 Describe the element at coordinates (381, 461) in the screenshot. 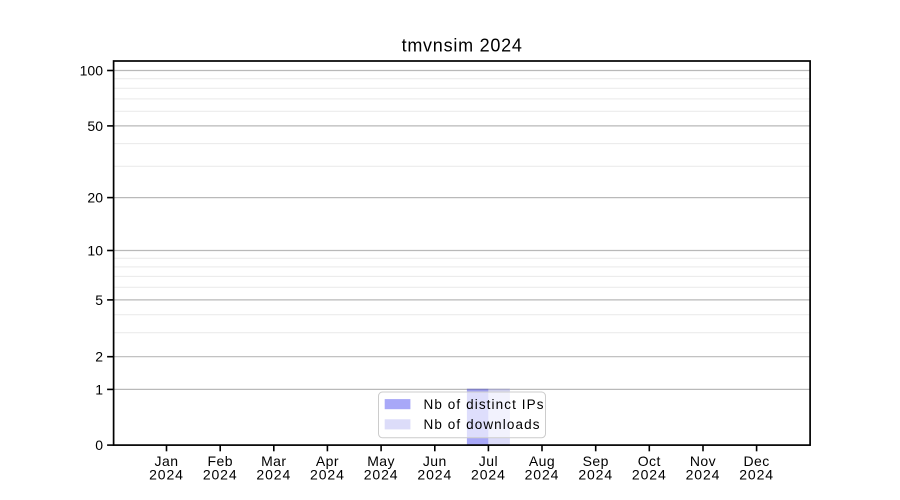

I see `svg-text: May` at that location.